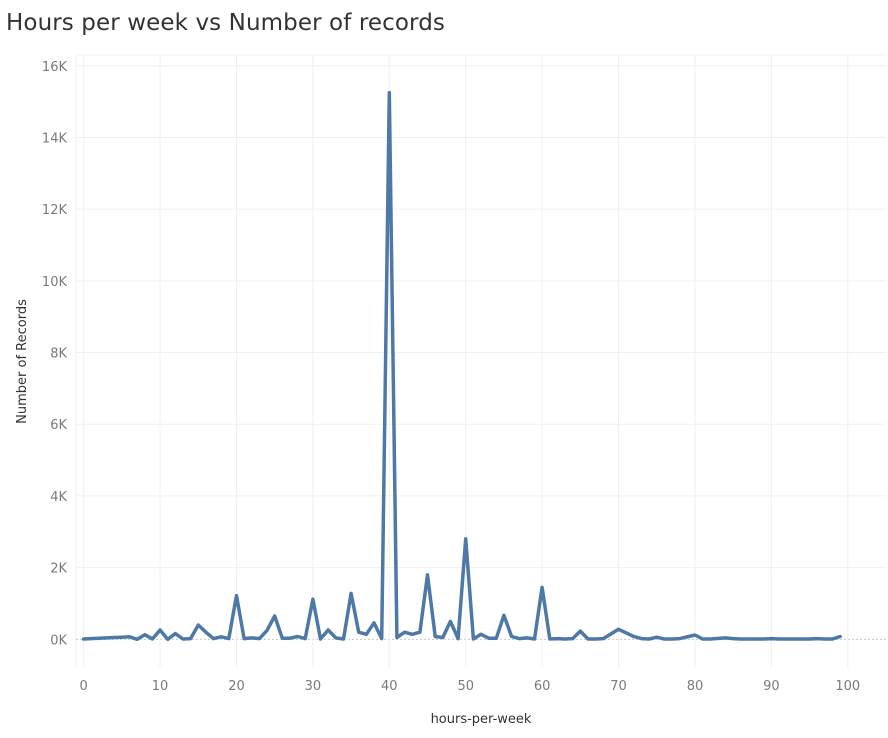 Image resolution: width=888 pixels, height=738 pixels. Describe the element at coordinates (236, 686) in the screenshot. I see `x-tick-label: 20` at that location.